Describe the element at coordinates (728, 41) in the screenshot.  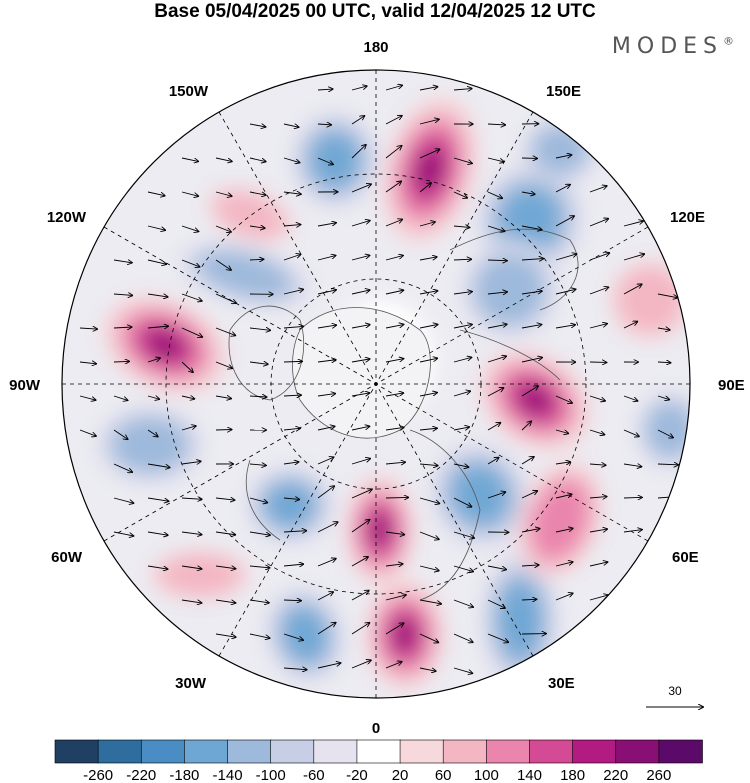
I see `brand-registered-mark: ®` at that location.